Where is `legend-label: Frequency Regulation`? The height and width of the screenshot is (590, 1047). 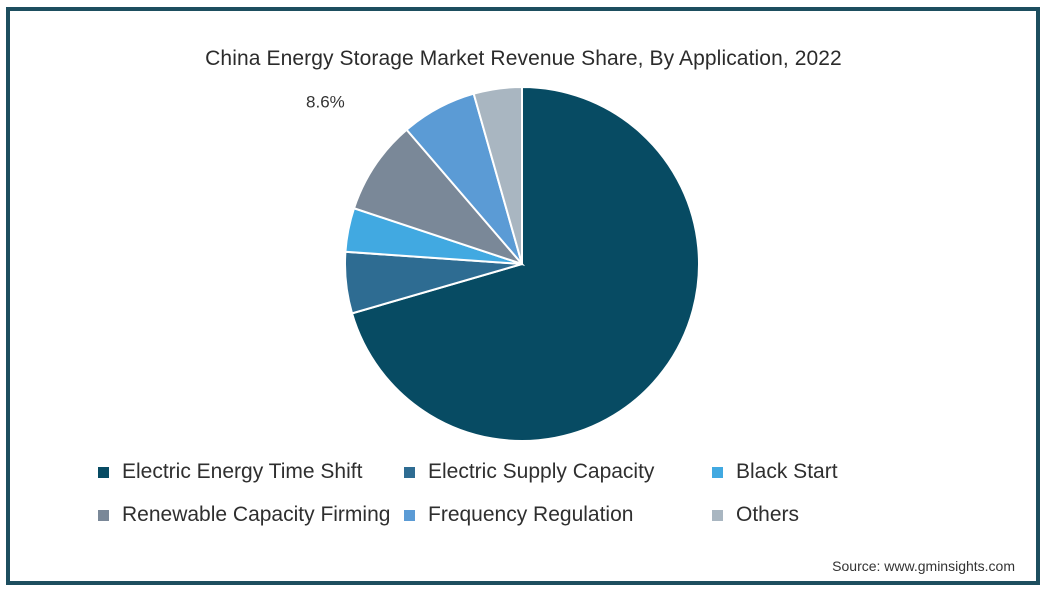
legend-label: Frequency Regulation is located at coordinates (531, 514).